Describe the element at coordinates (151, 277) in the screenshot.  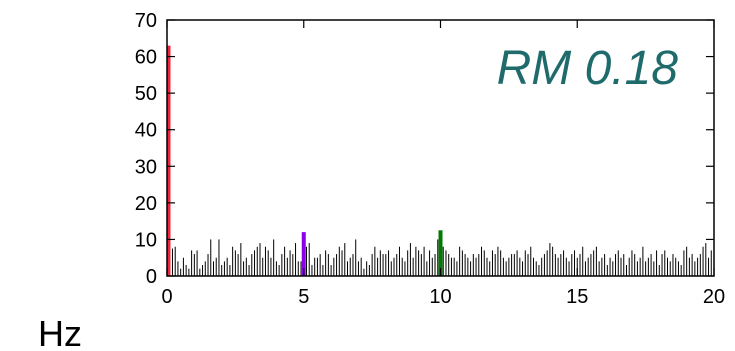
I see `y-tick-label: 0` at that location.